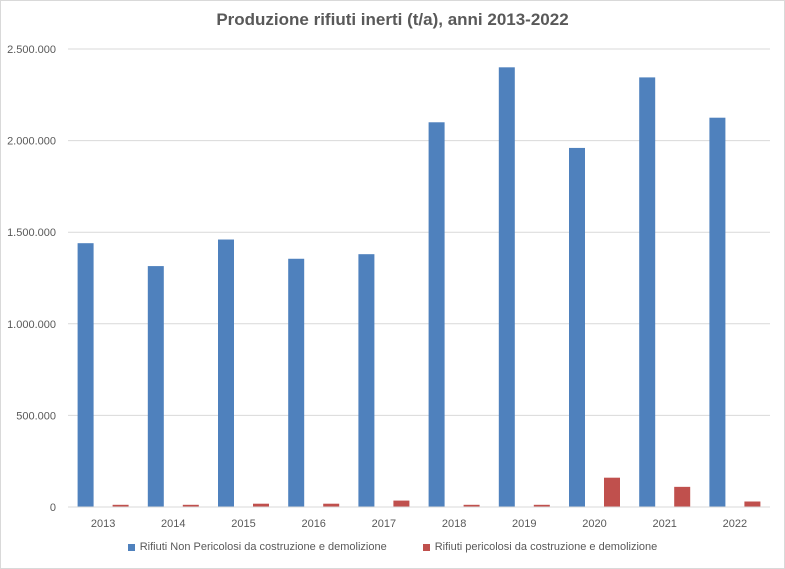  I want to click on bar-pericolosi-2021, so click(682, 496).